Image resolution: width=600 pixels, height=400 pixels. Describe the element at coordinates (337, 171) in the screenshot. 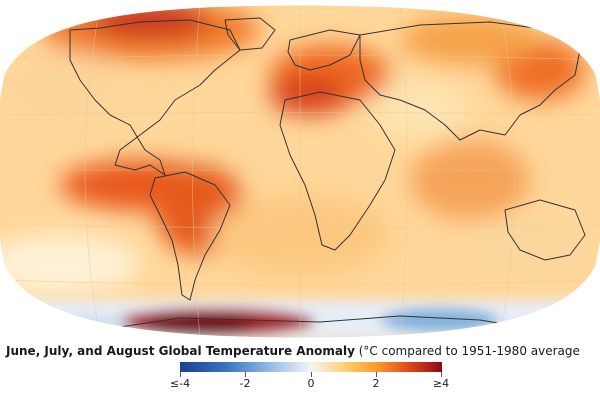

I see `africa-outline` at that location.